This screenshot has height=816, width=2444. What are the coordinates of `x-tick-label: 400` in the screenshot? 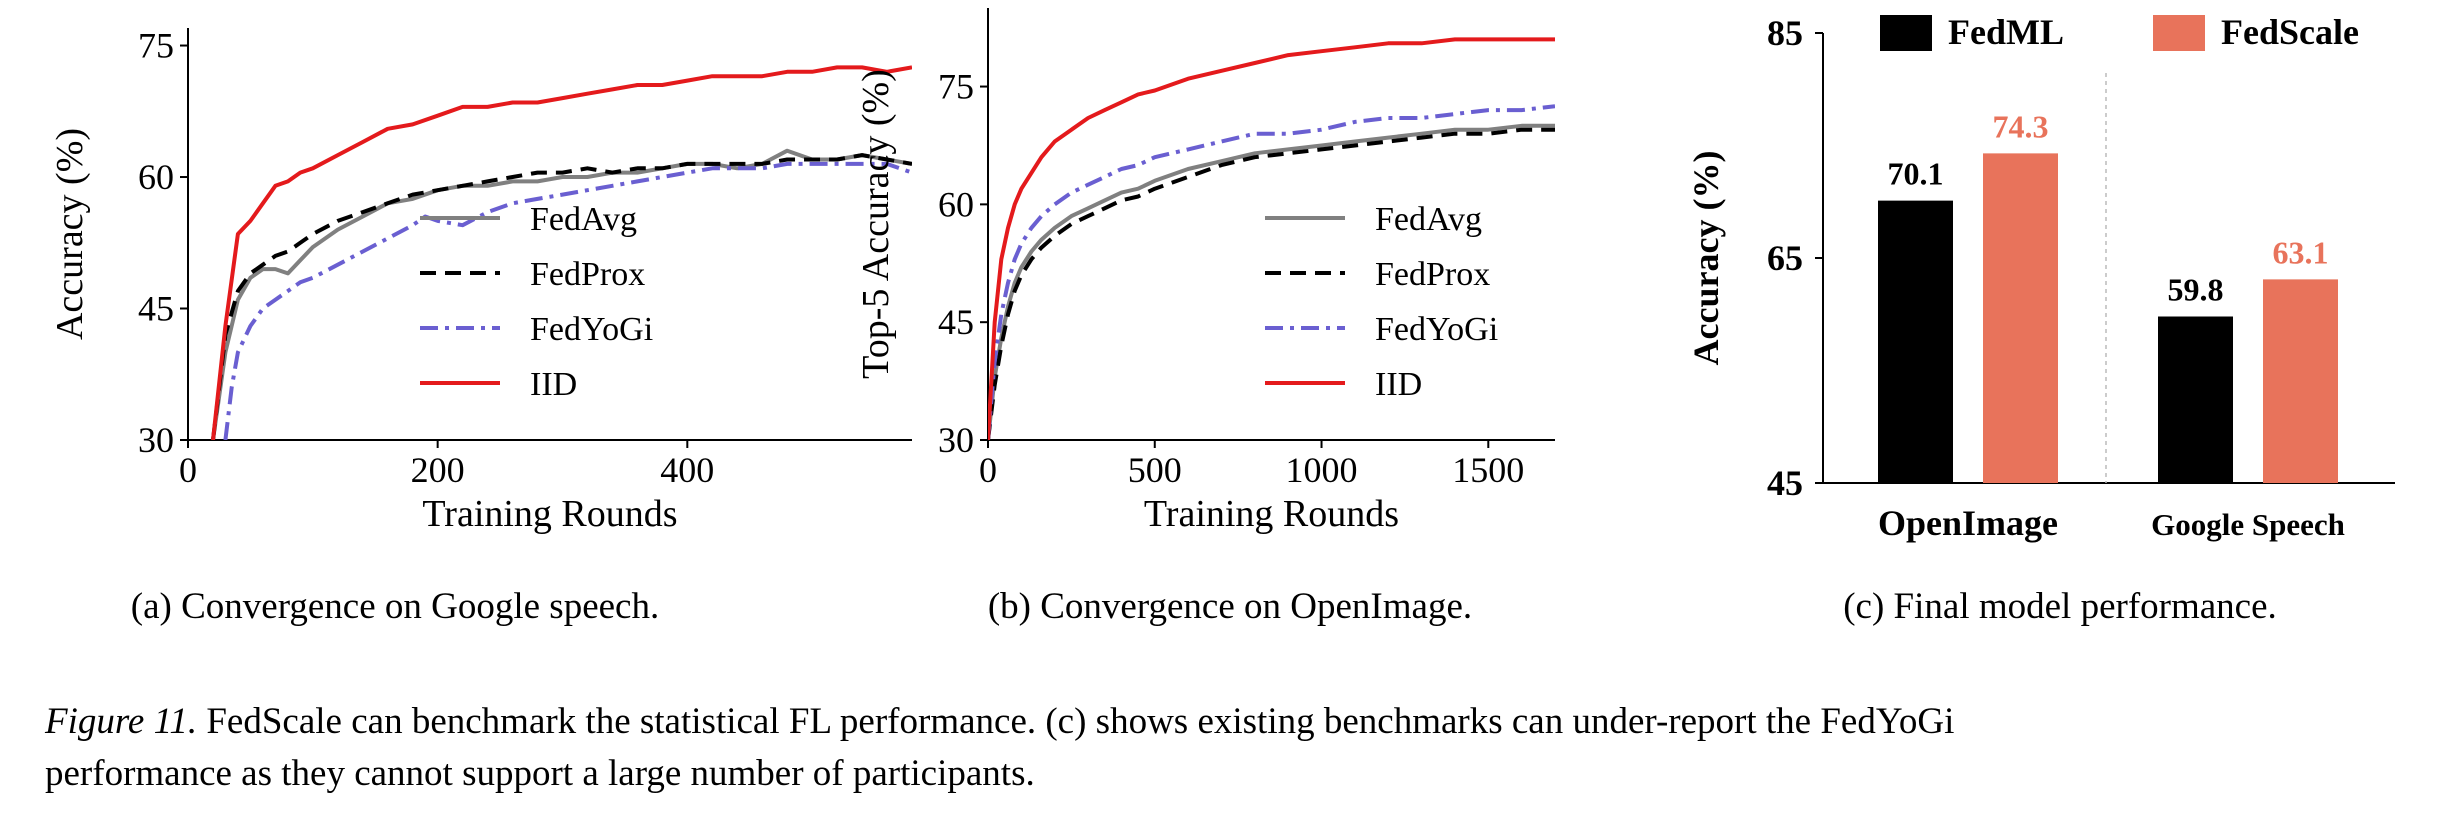 It's located at (687, 470).